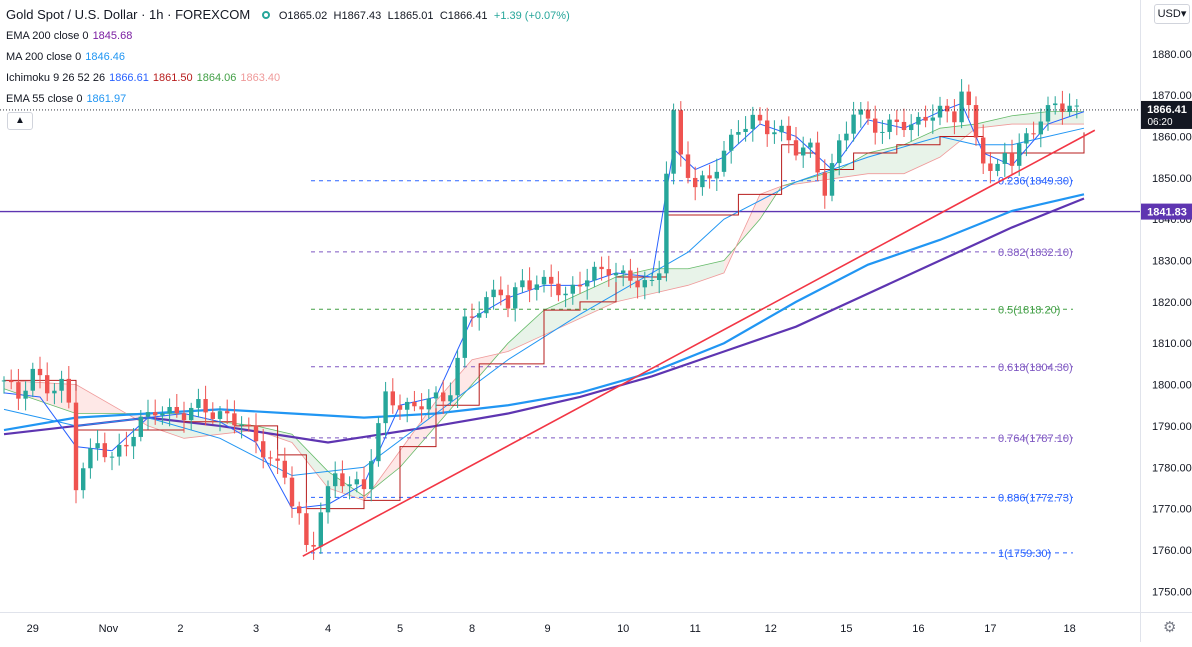 This screenshot has height=647, width=1192. What do you see at coordinates (548, 629) in the screenshot?
I see `x-tick-label: 9` at bounding box center [548, 629].